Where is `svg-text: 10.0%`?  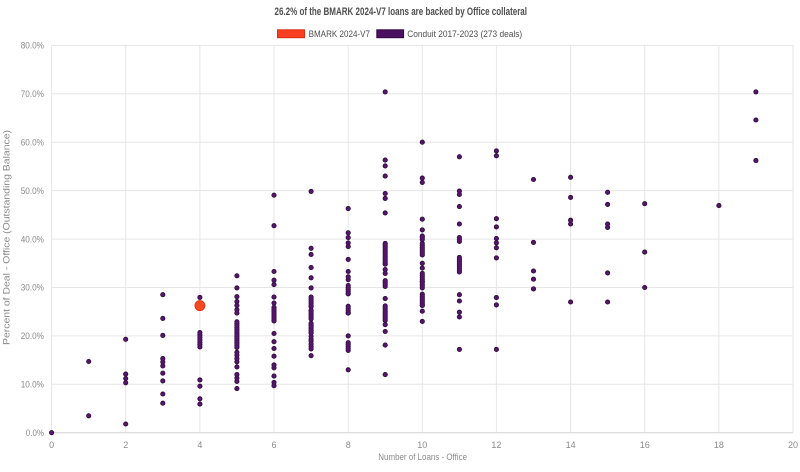
svg-text: 10.0% is located at coordinates (32, 385).